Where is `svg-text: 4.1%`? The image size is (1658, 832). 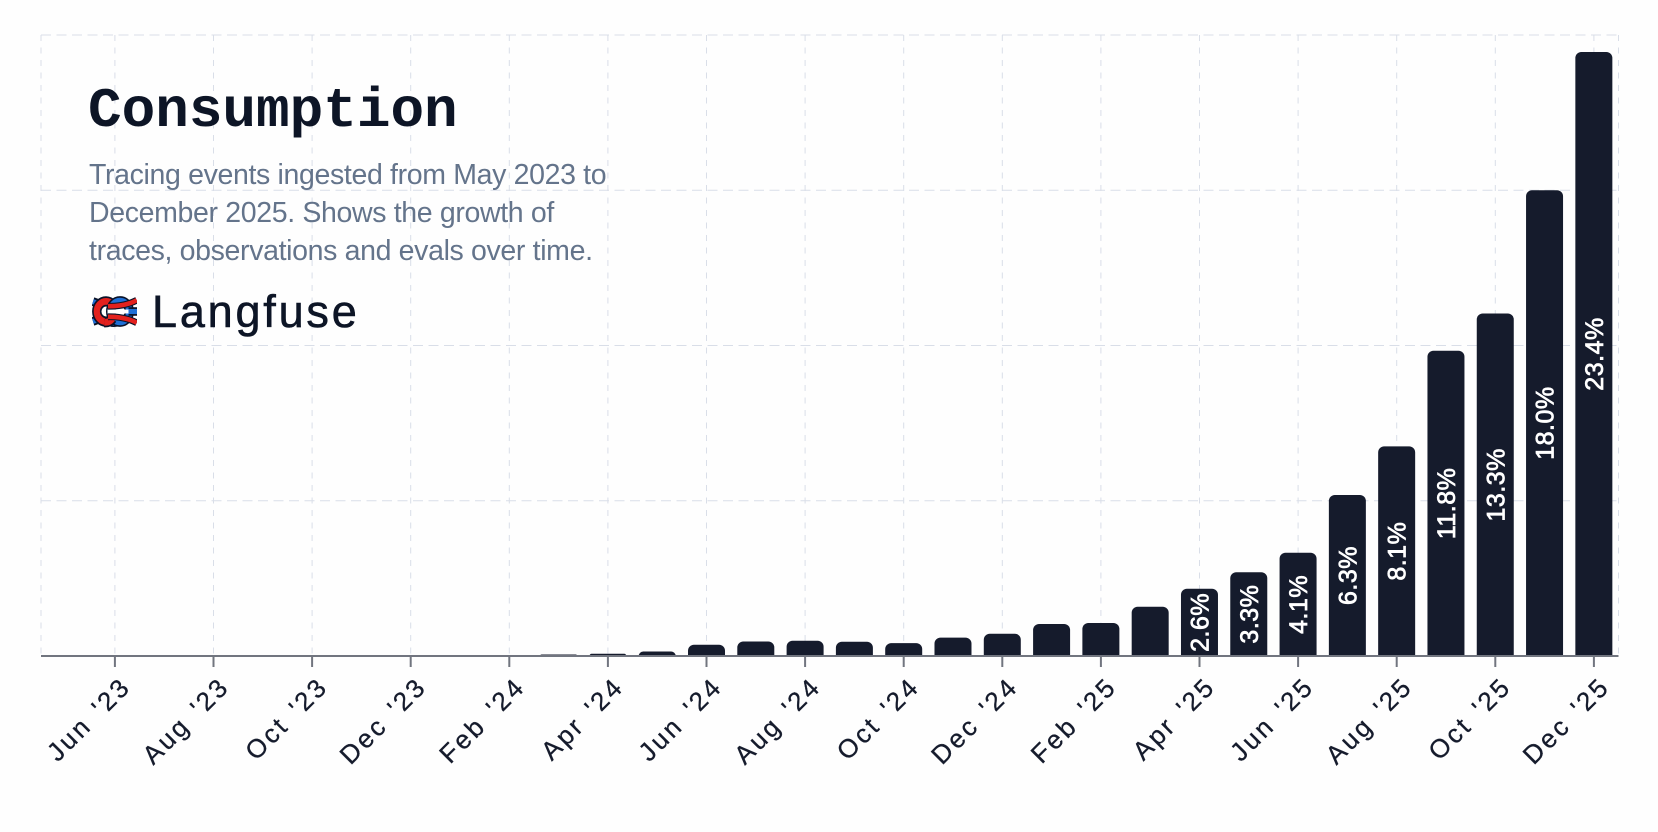
svg-text: 4.1% is located at coordinates (1299, 604).